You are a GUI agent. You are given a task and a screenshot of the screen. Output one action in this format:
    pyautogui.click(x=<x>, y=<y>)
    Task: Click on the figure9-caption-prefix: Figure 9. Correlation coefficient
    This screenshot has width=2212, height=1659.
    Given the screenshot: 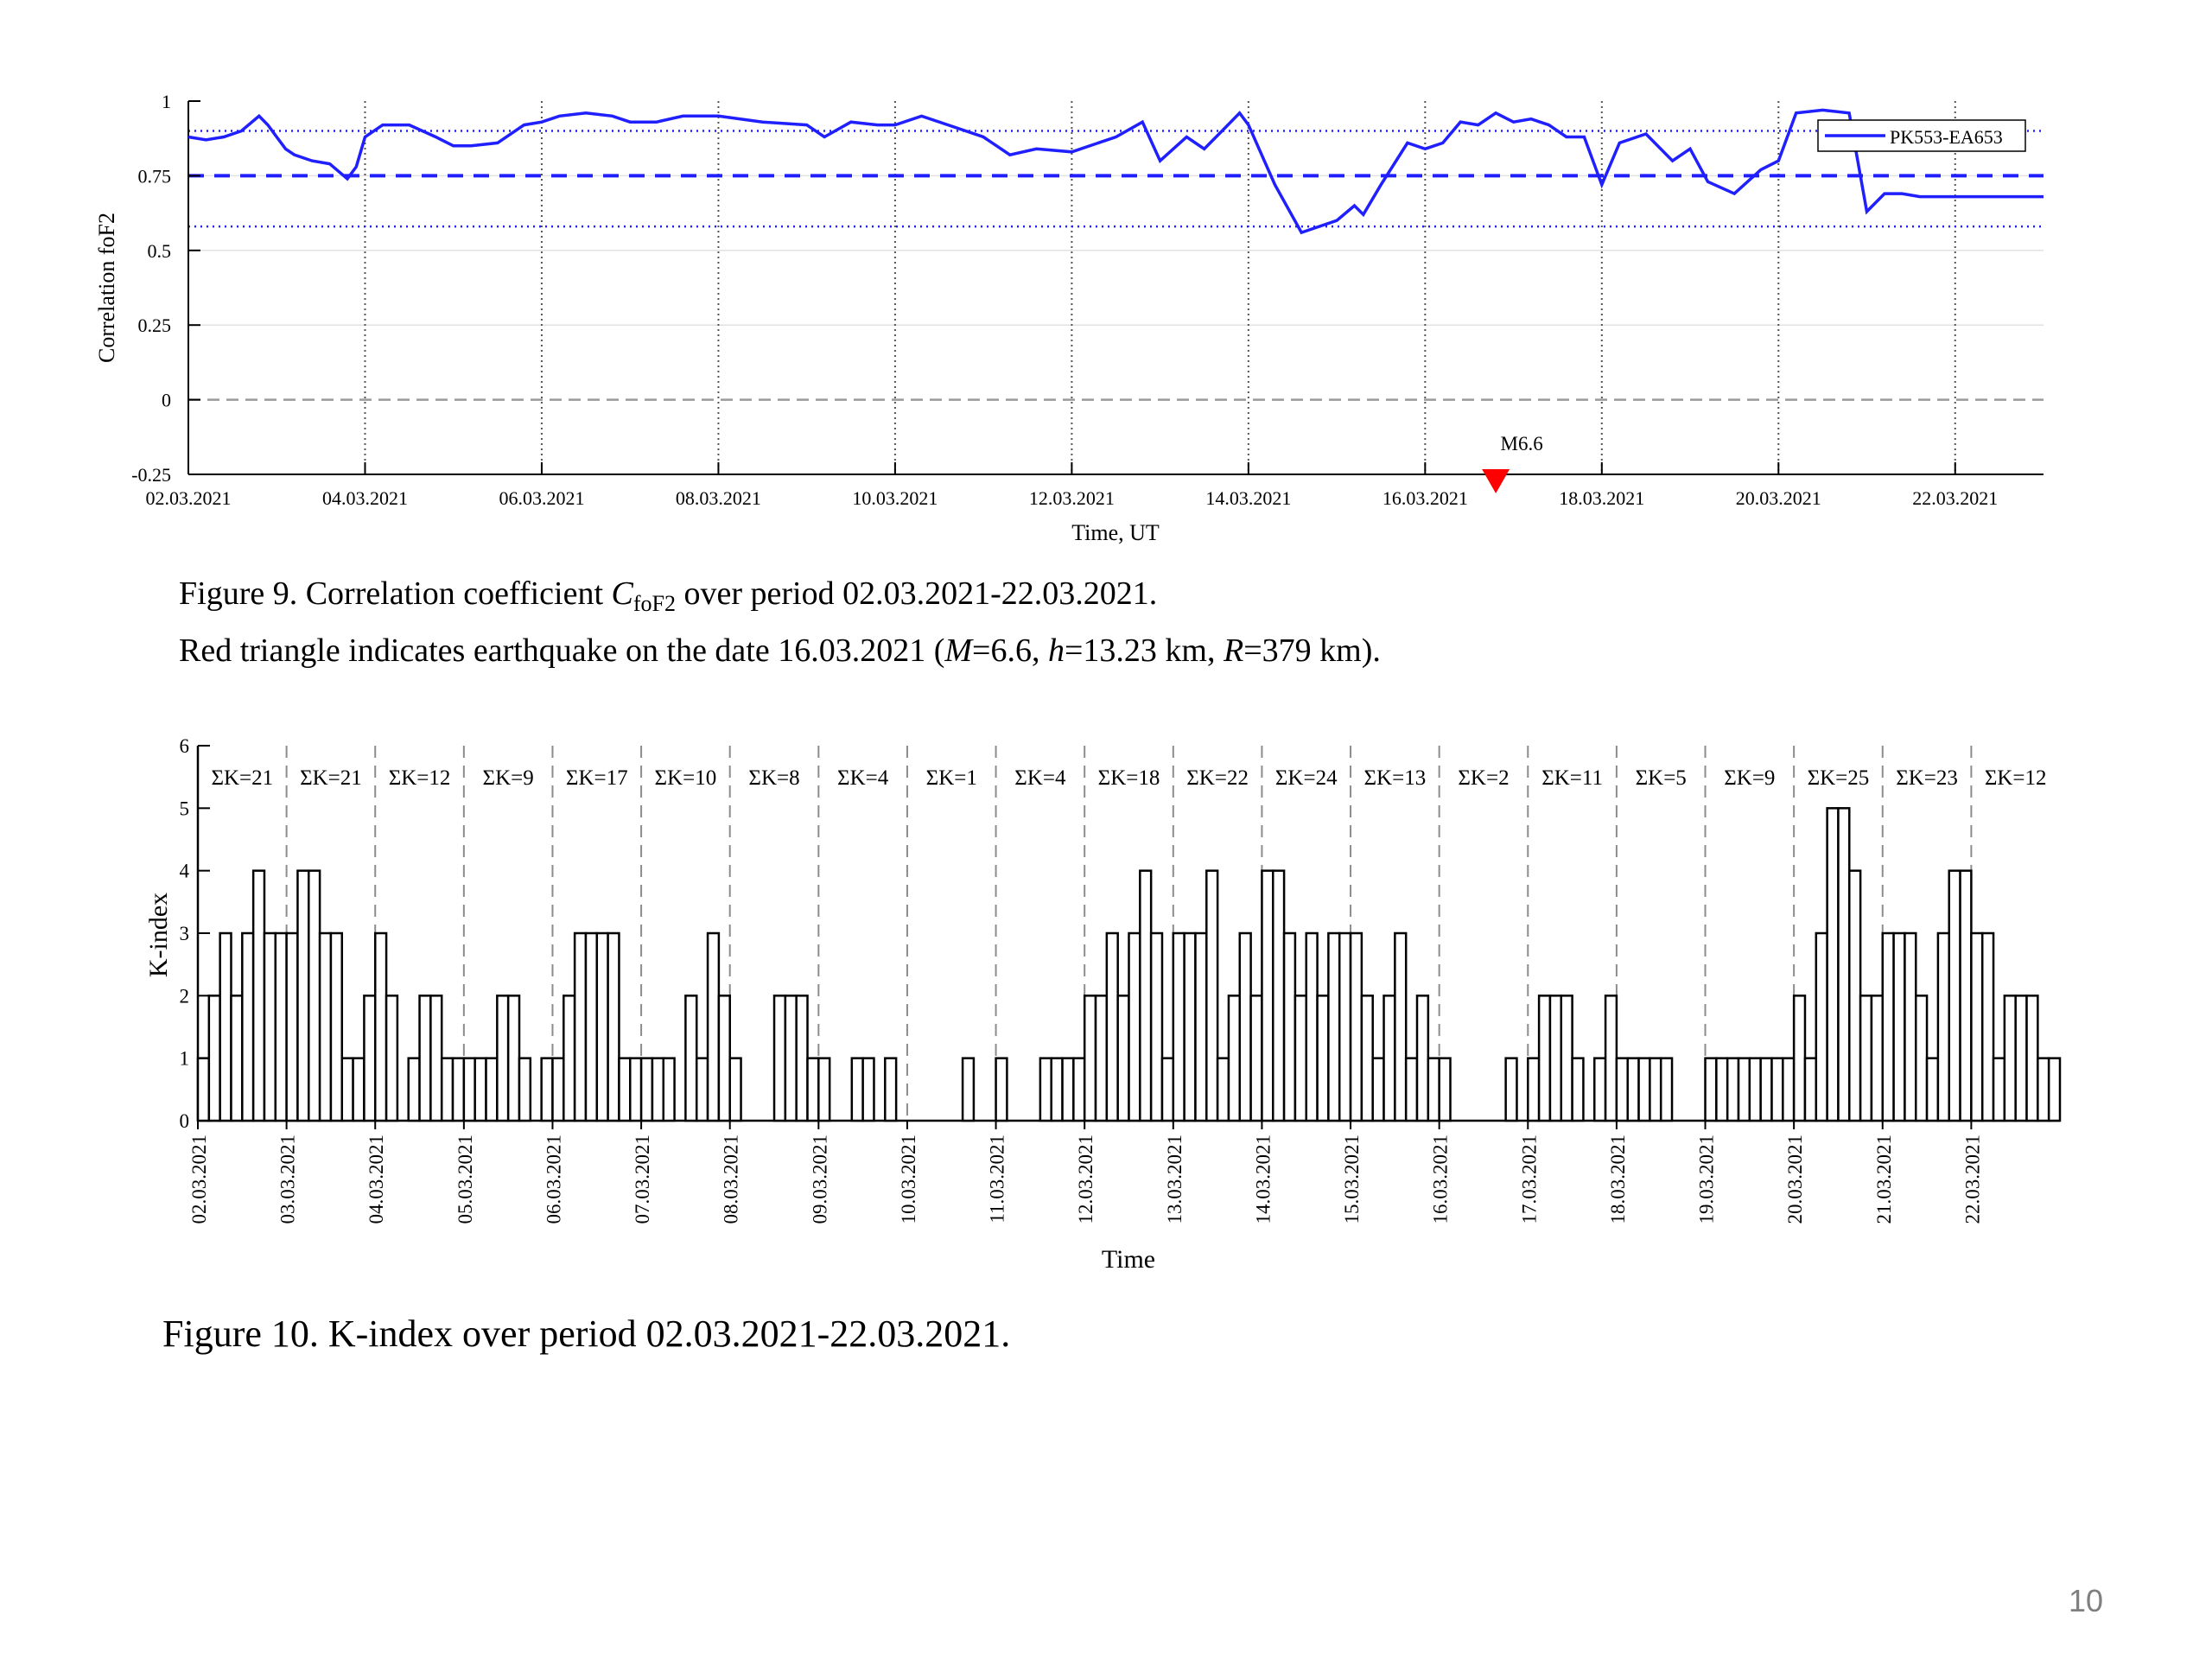 What is the action you would take?
    pyautogui.click(x=395, y=593)
    